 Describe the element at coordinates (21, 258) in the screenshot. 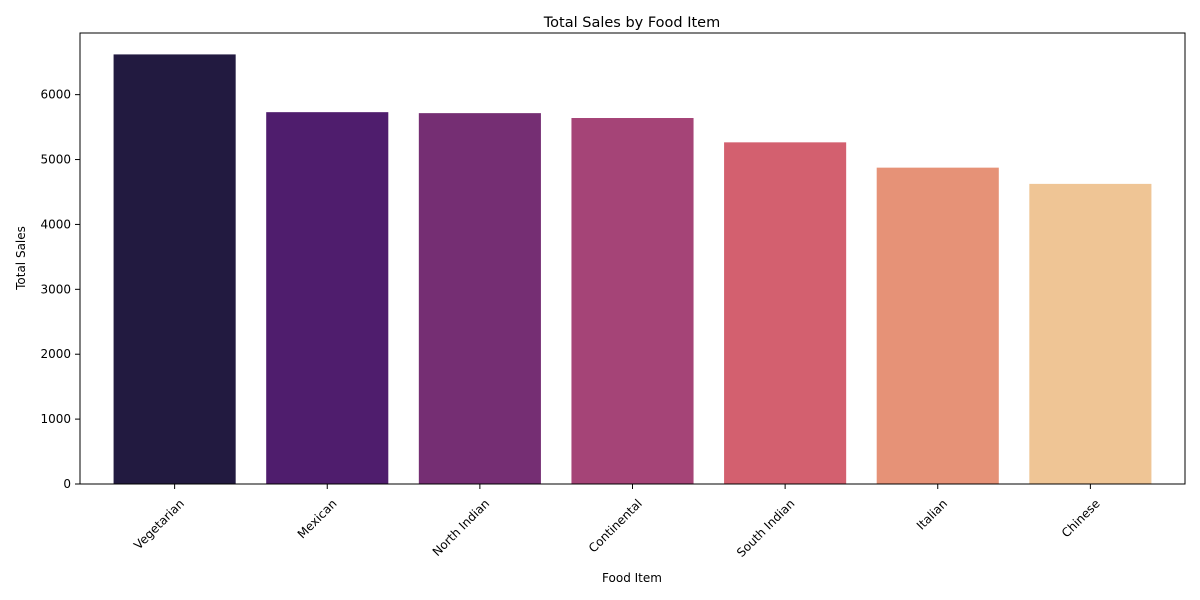

I see `y-axis-label: Total Sales` at that location.